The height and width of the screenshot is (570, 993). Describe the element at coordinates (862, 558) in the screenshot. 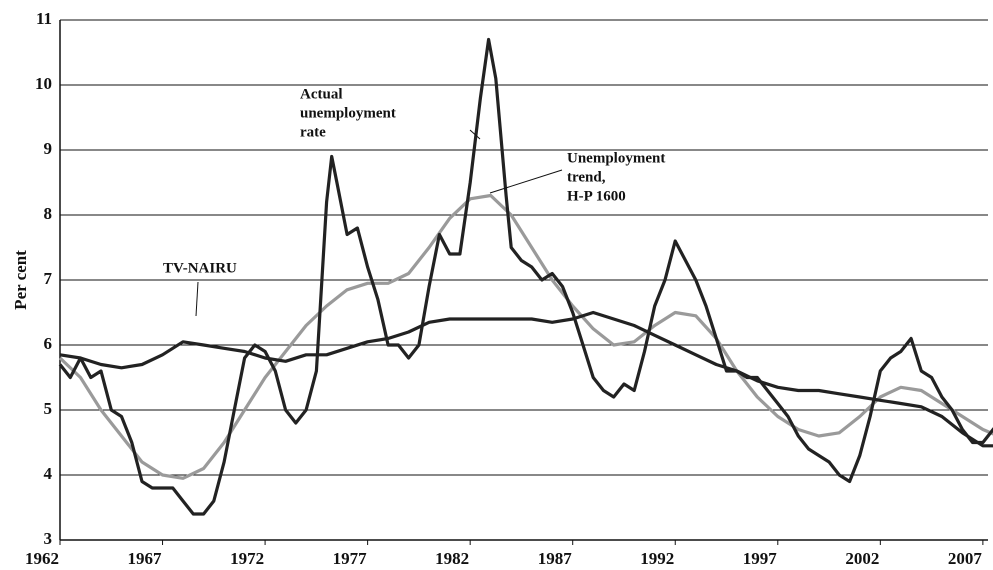

I see `x-tick-label: 2002` at that location.